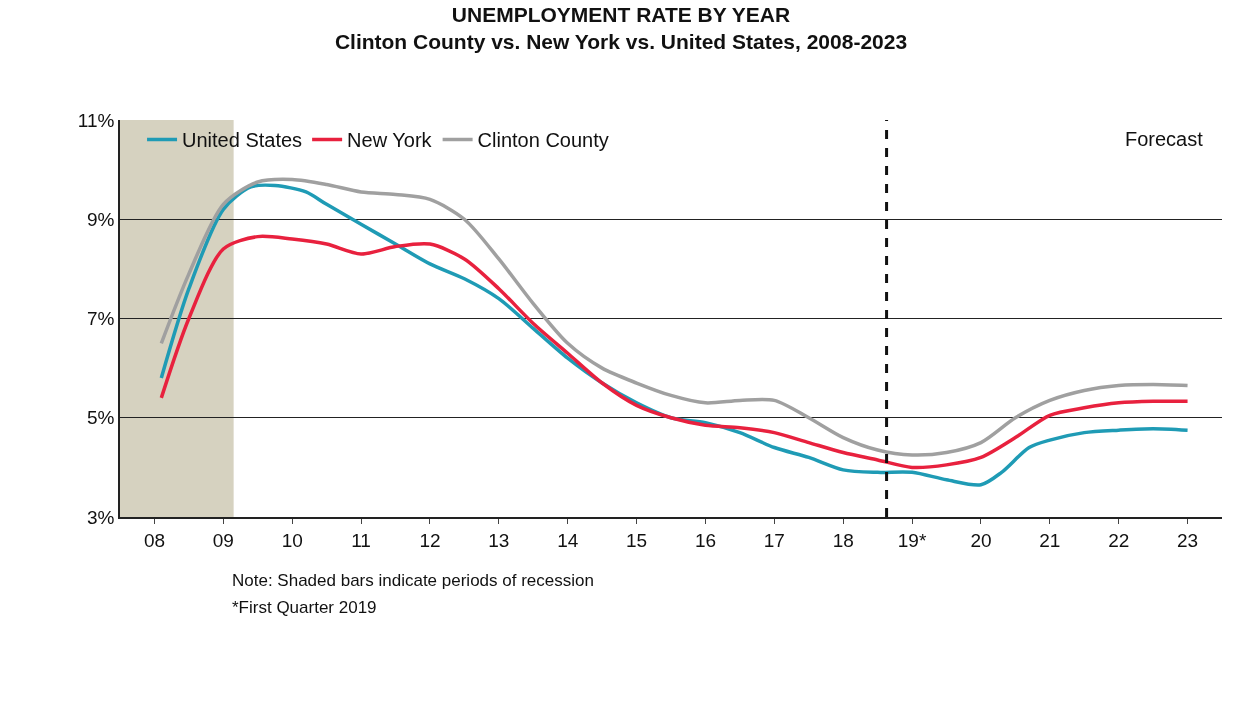 The width and height of the screenshot is (1242, 727). I want to click on x-tick-label: 16, so click(705, 540).